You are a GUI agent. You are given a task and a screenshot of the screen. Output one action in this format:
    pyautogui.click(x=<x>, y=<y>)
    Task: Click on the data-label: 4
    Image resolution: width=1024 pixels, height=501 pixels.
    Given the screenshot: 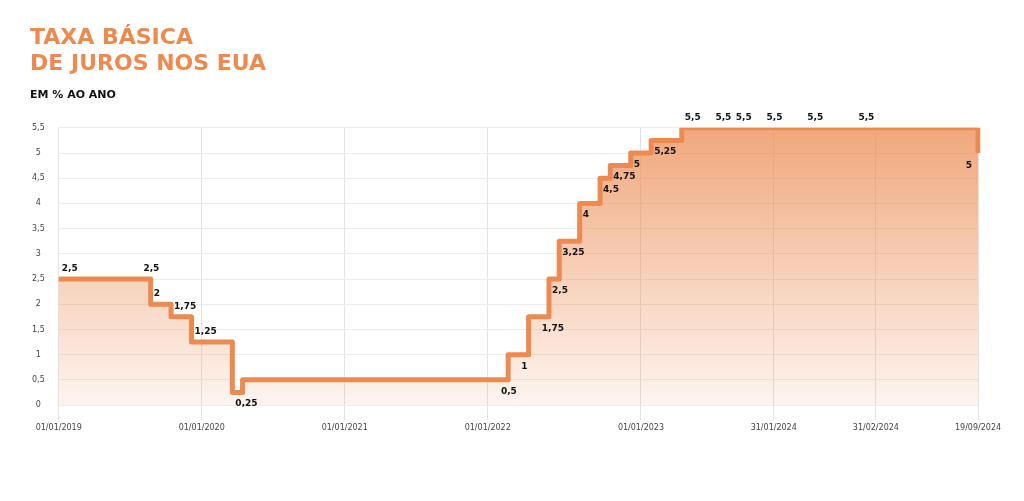 What is the action you would take?
    pyautogui.click(x=585, y=214)
    